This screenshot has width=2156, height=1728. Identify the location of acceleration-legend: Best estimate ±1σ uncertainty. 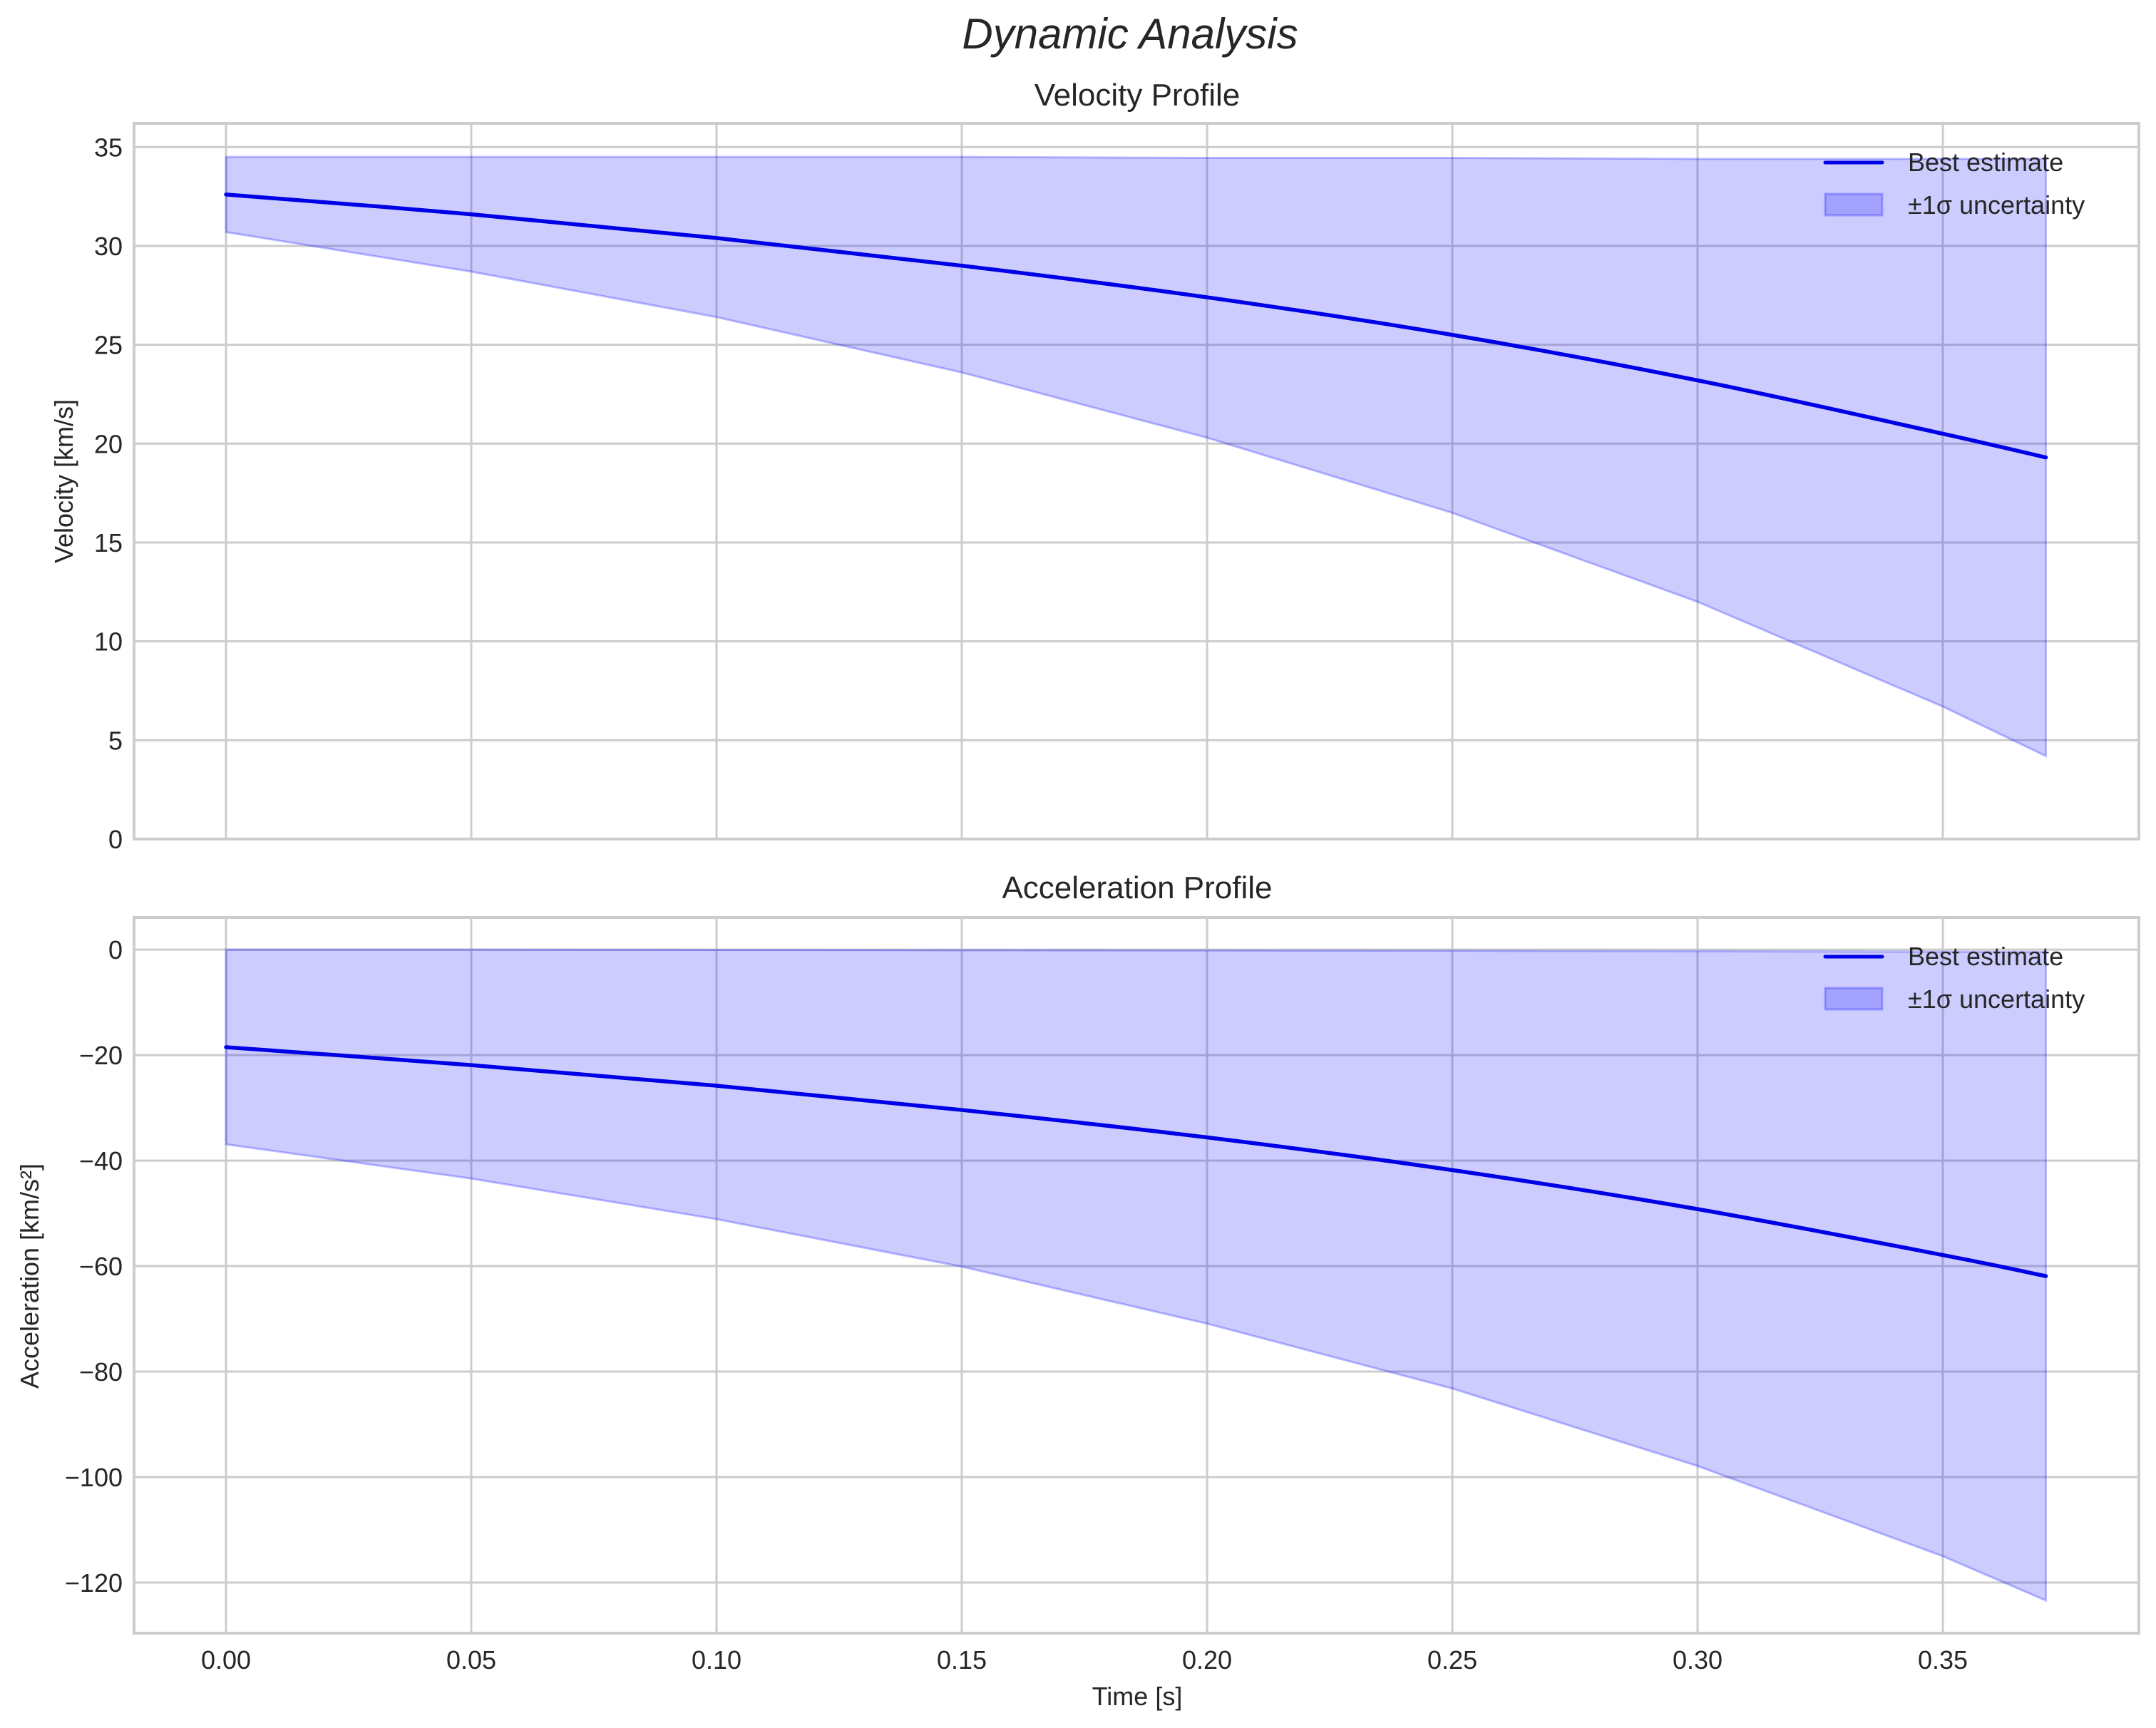
(1954, 978).